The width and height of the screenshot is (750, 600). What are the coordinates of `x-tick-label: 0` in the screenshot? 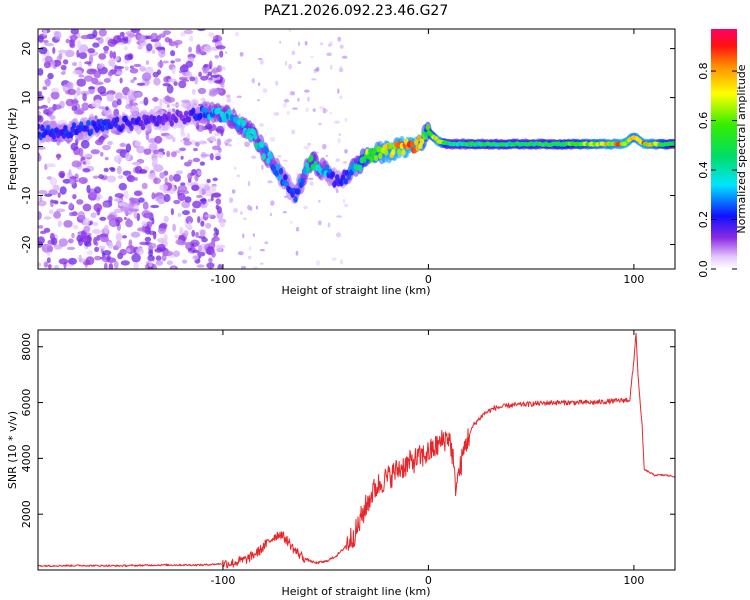 It's located at (428, 279).